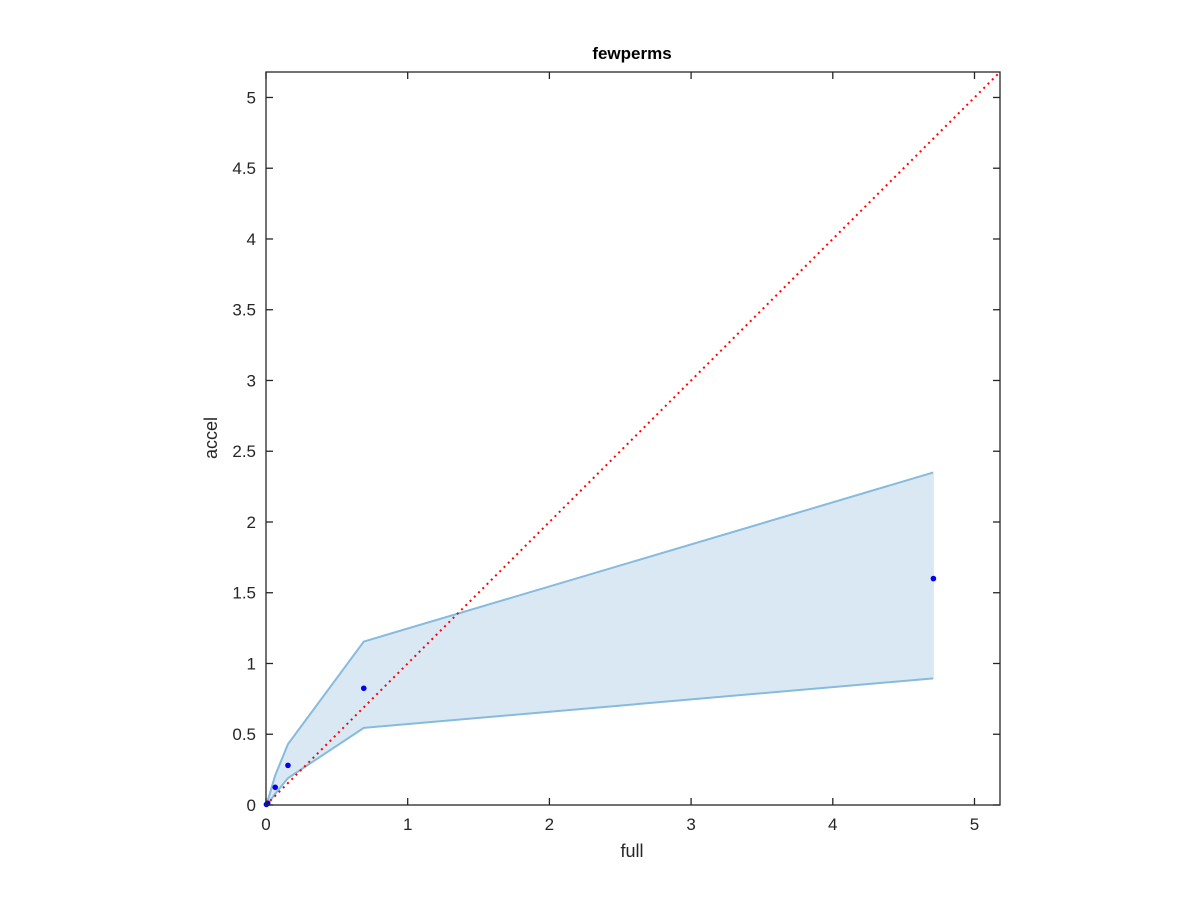  What do you see at coordinates (244, 168) in the screenshot?
I see `y-tick-label: 4.5` at bounding box center [244, 168].